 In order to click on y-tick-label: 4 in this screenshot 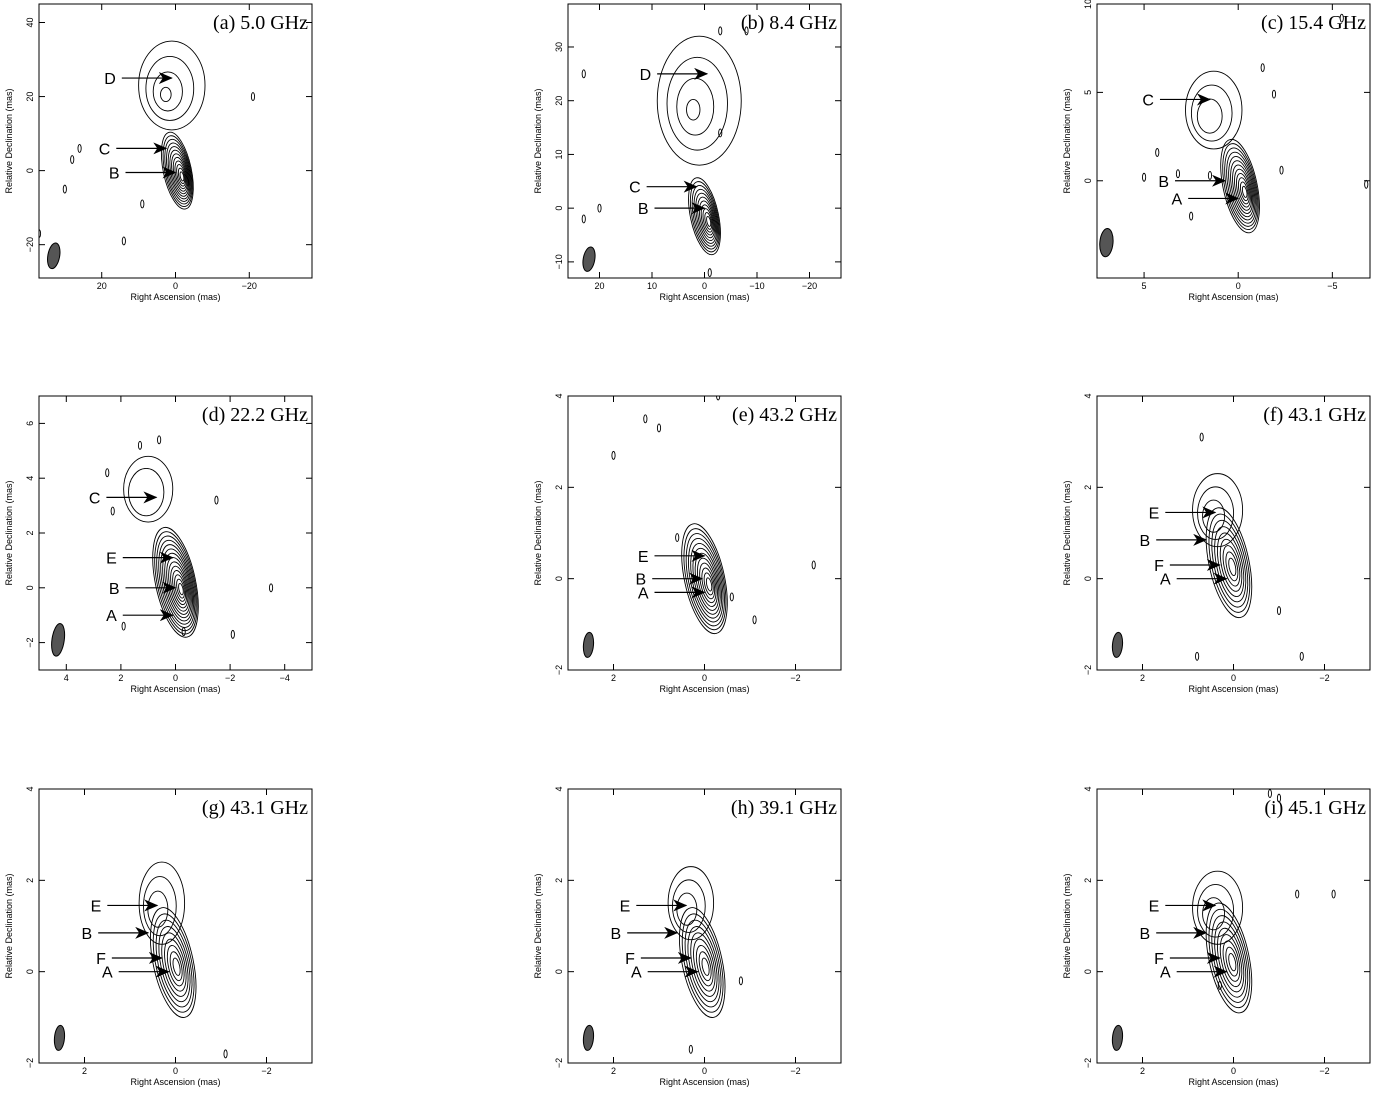, I will do `click(1088, 788)`.